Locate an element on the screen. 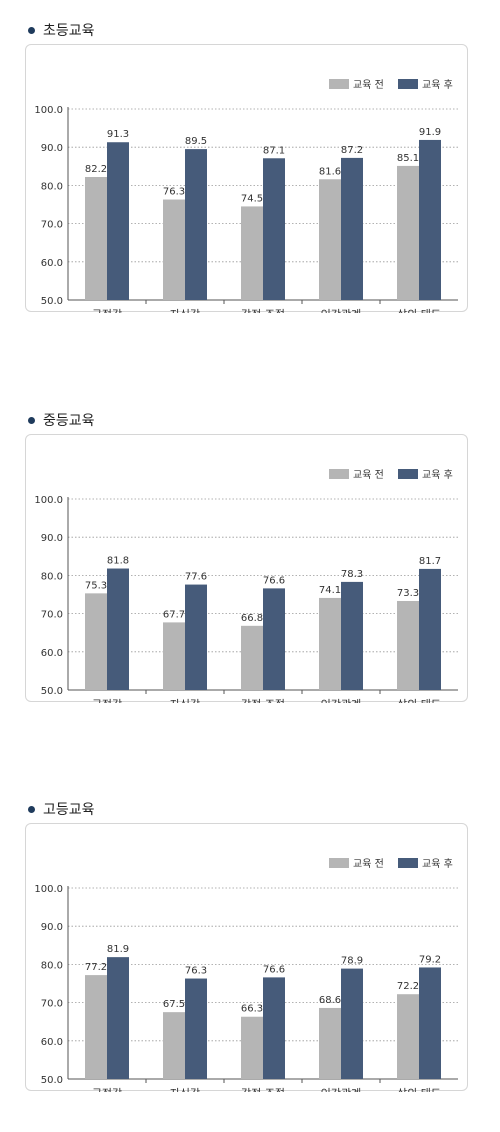 This screenshot has width=500, height=1132. x-tick-label: 긍정감 is located at coordinates (107, 700).